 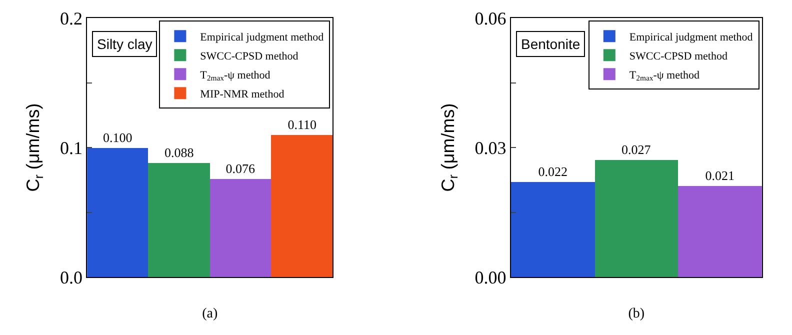 What do you see at coordinates (242, 94) in the screenshot?
I see `legend-label: MIP-NMR method` at bounding box center [242, 94].